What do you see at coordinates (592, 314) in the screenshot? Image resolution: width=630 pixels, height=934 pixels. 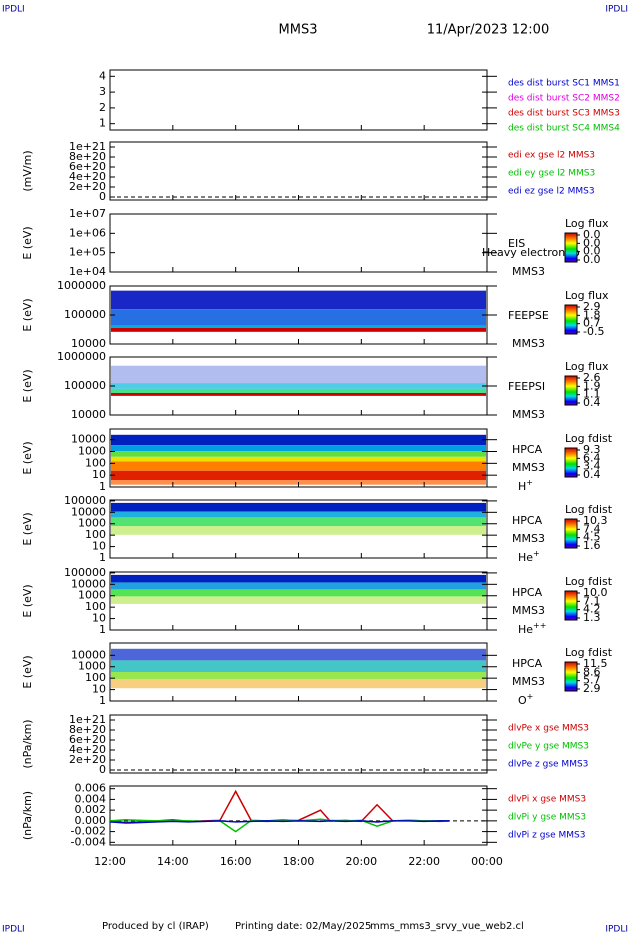 I see `colorbar-tick-label: 1.8` at bounding box center [592, 314].